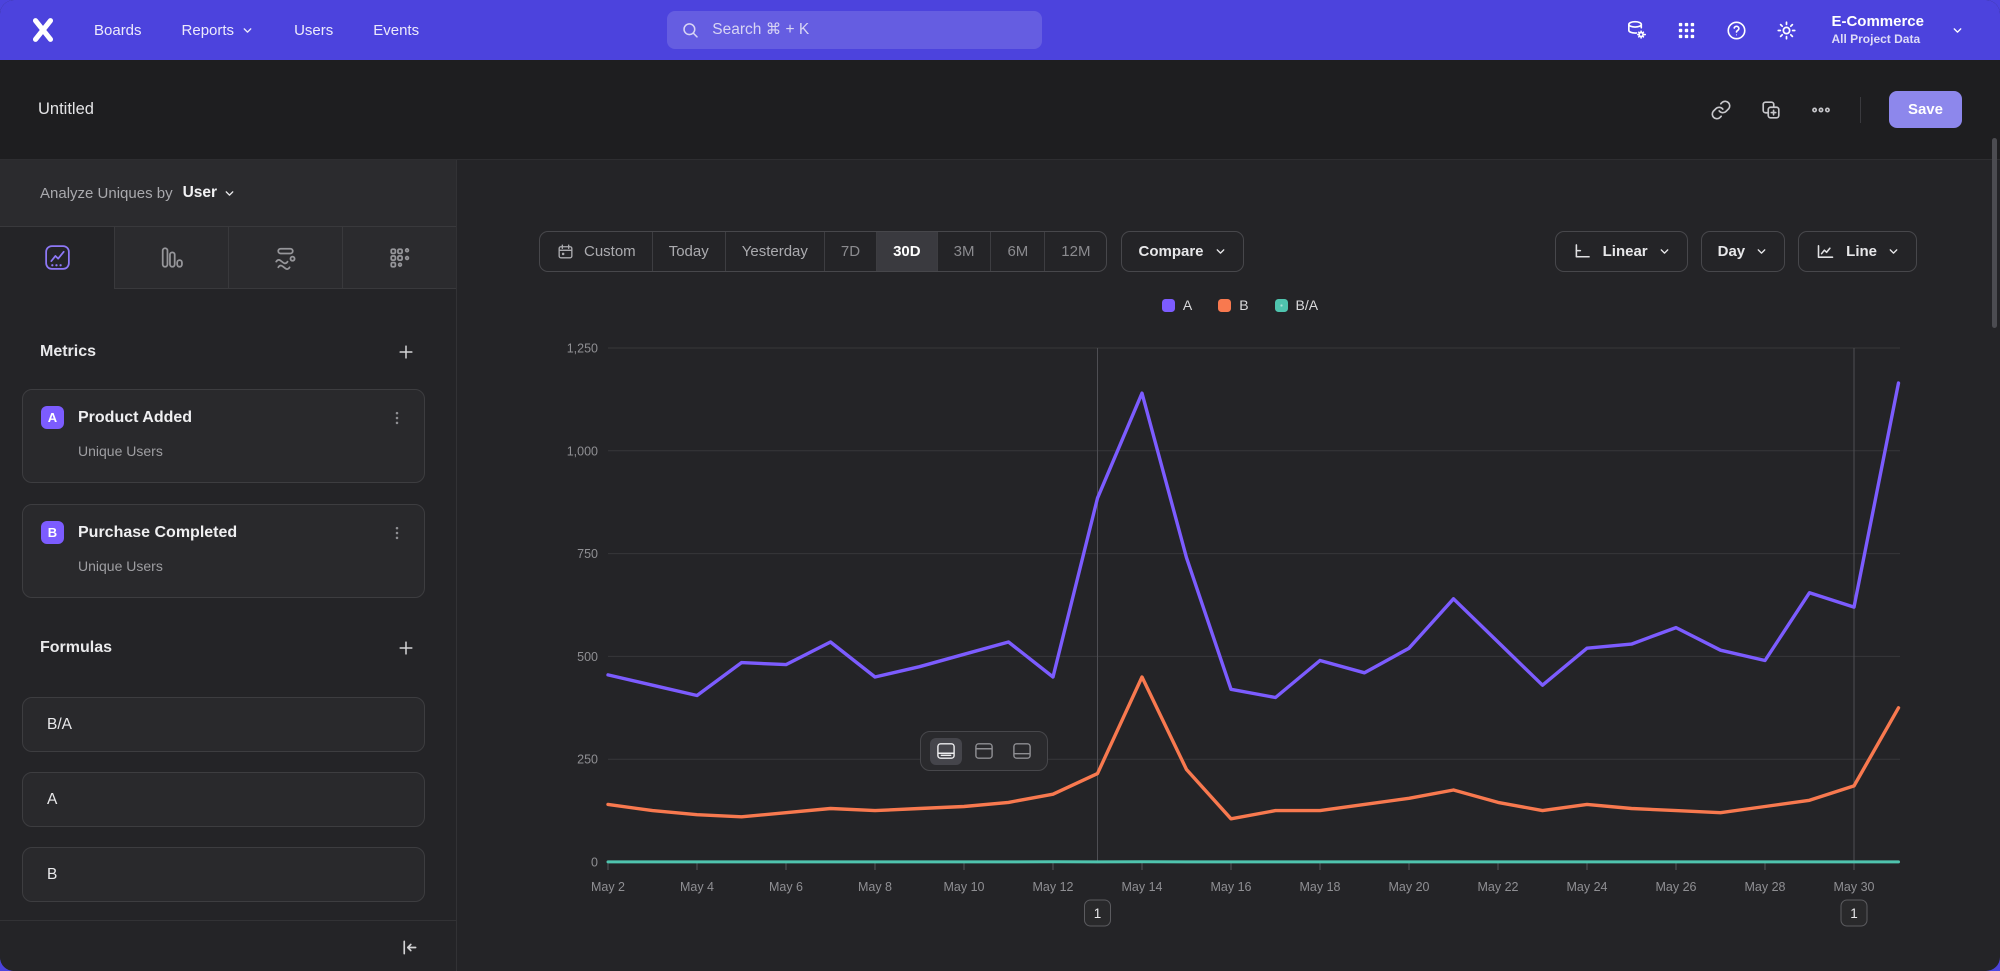 Image resolution: width=2000 pixels, height=971 pixels. Describe the element at coordinates (399, 258) in the screenshot. I see `tab-retention` at that location.